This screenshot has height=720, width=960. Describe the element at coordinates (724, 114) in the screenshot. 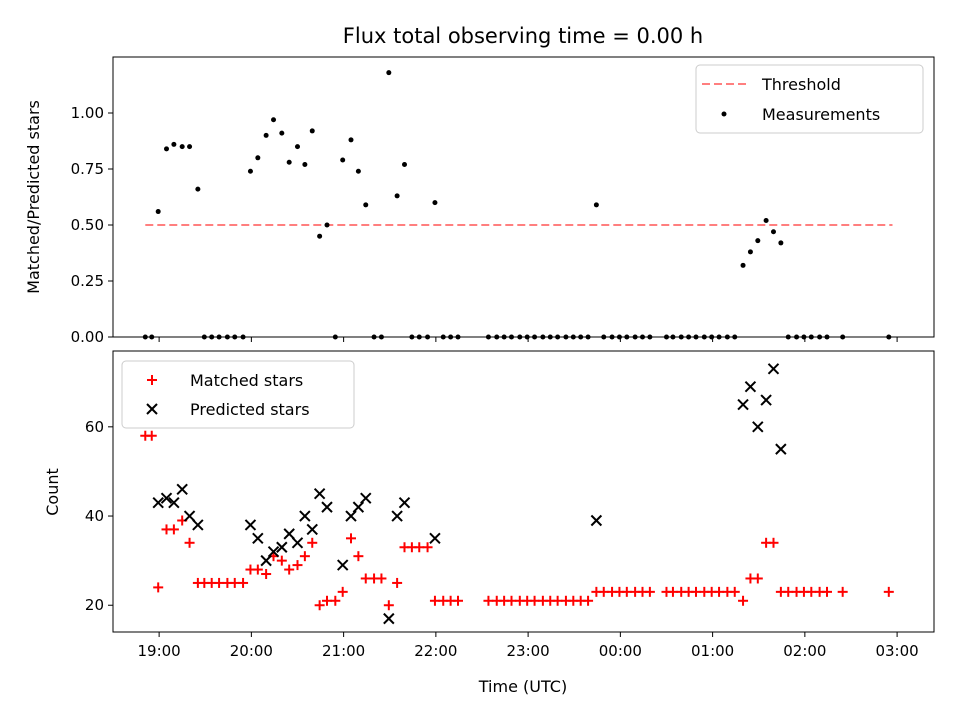

I see `measurements-legend-marker` at that location.